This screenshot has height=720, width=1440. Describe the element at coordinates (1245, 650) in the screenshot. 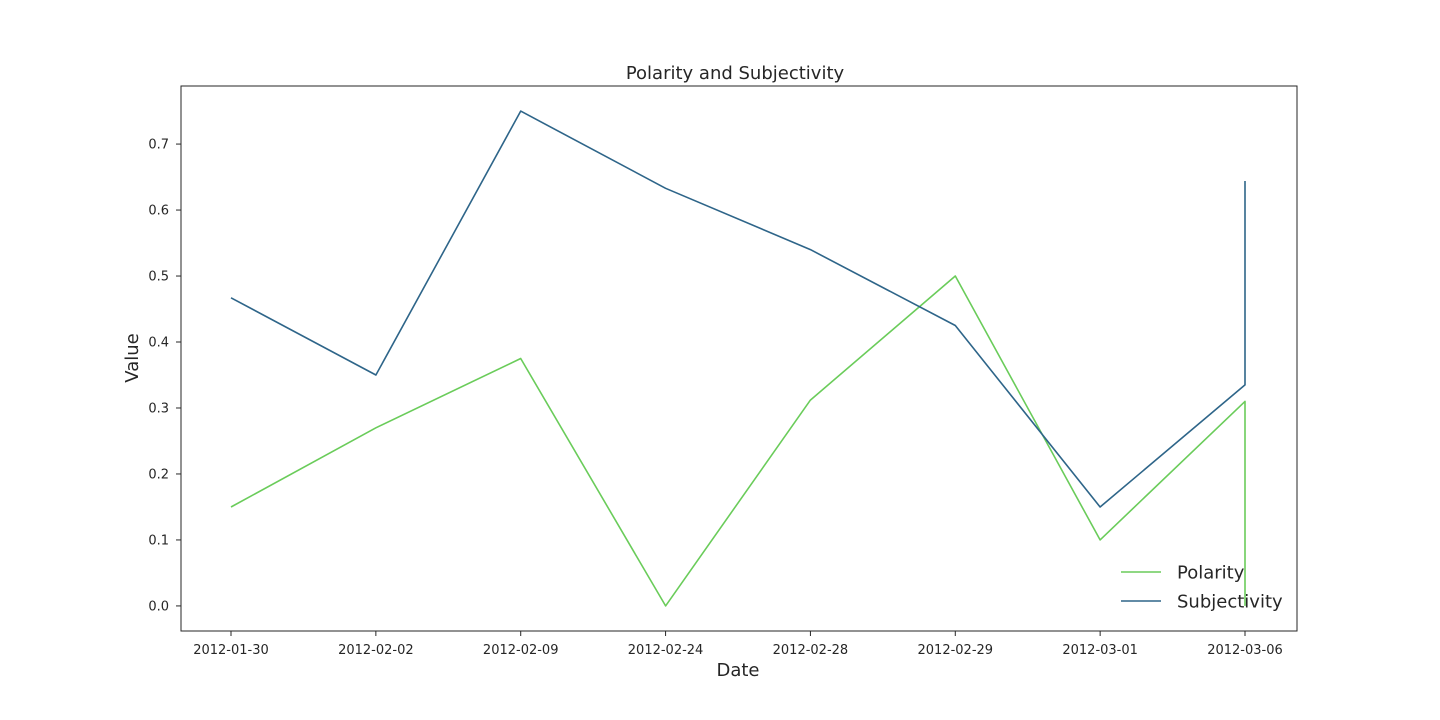

I see `x-tick-label: 2012-03-06` at that location.